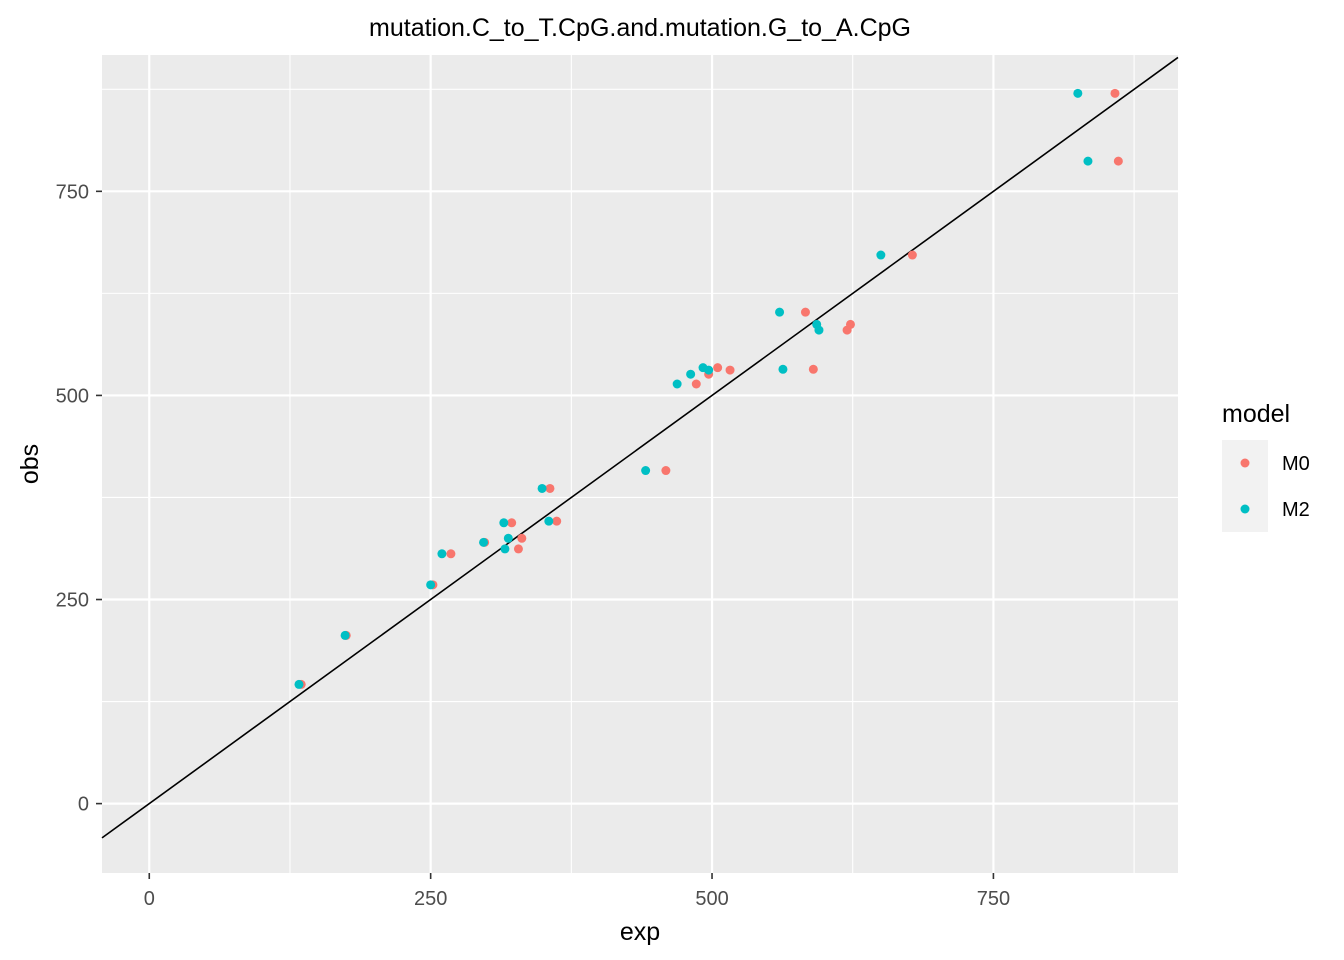  I want to click on y-tick-label: 250, so click(72, 601).